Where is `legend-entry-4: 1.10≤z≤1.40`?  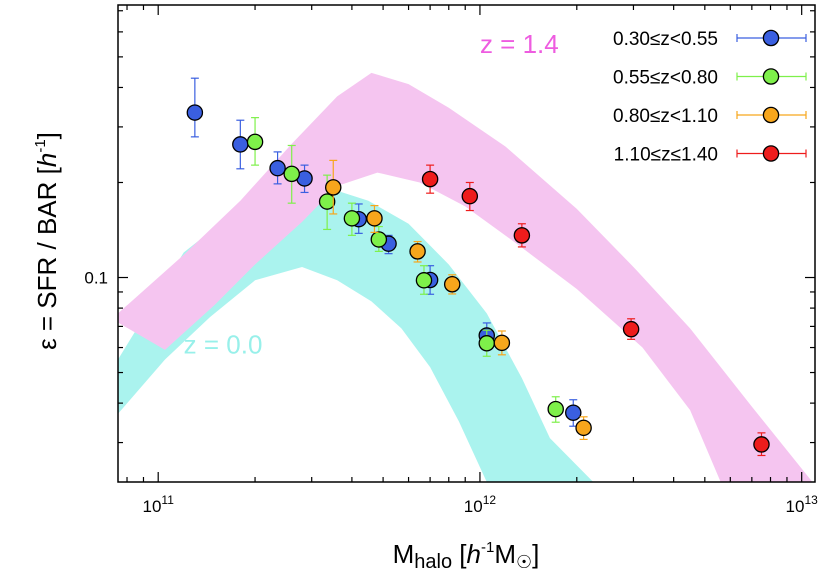 legend-entry-4: 1.10≤z≤1.40 is located at coordinates (710, 155).